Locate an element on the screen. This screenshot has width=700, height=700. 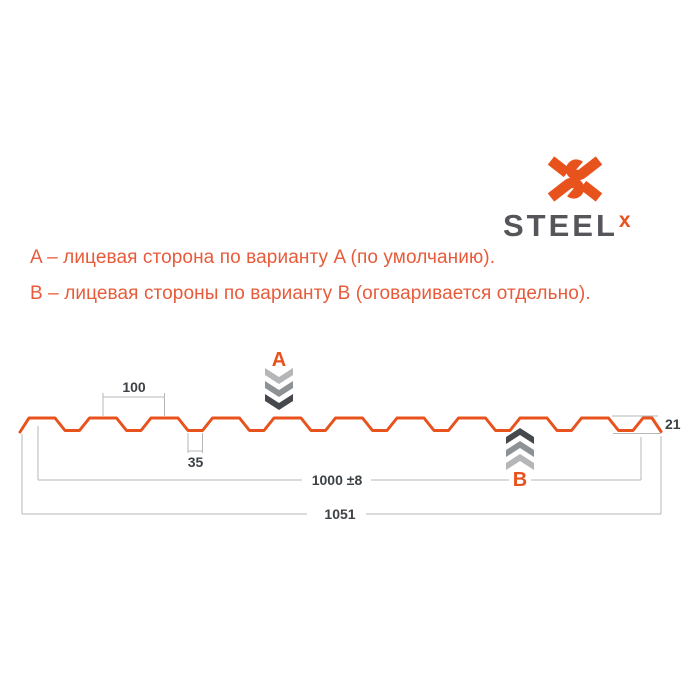
dim-overall-width: 1051 is located at coordinates (341, 478).